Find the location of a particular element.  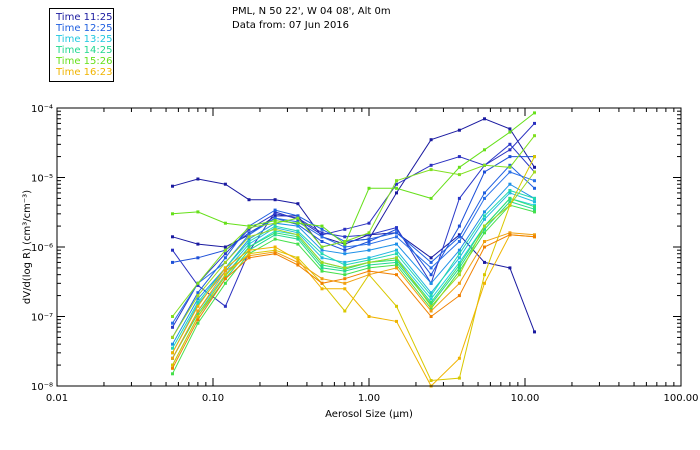

legend-item-2: Time 12:25 is located at coordinates (84, 28).